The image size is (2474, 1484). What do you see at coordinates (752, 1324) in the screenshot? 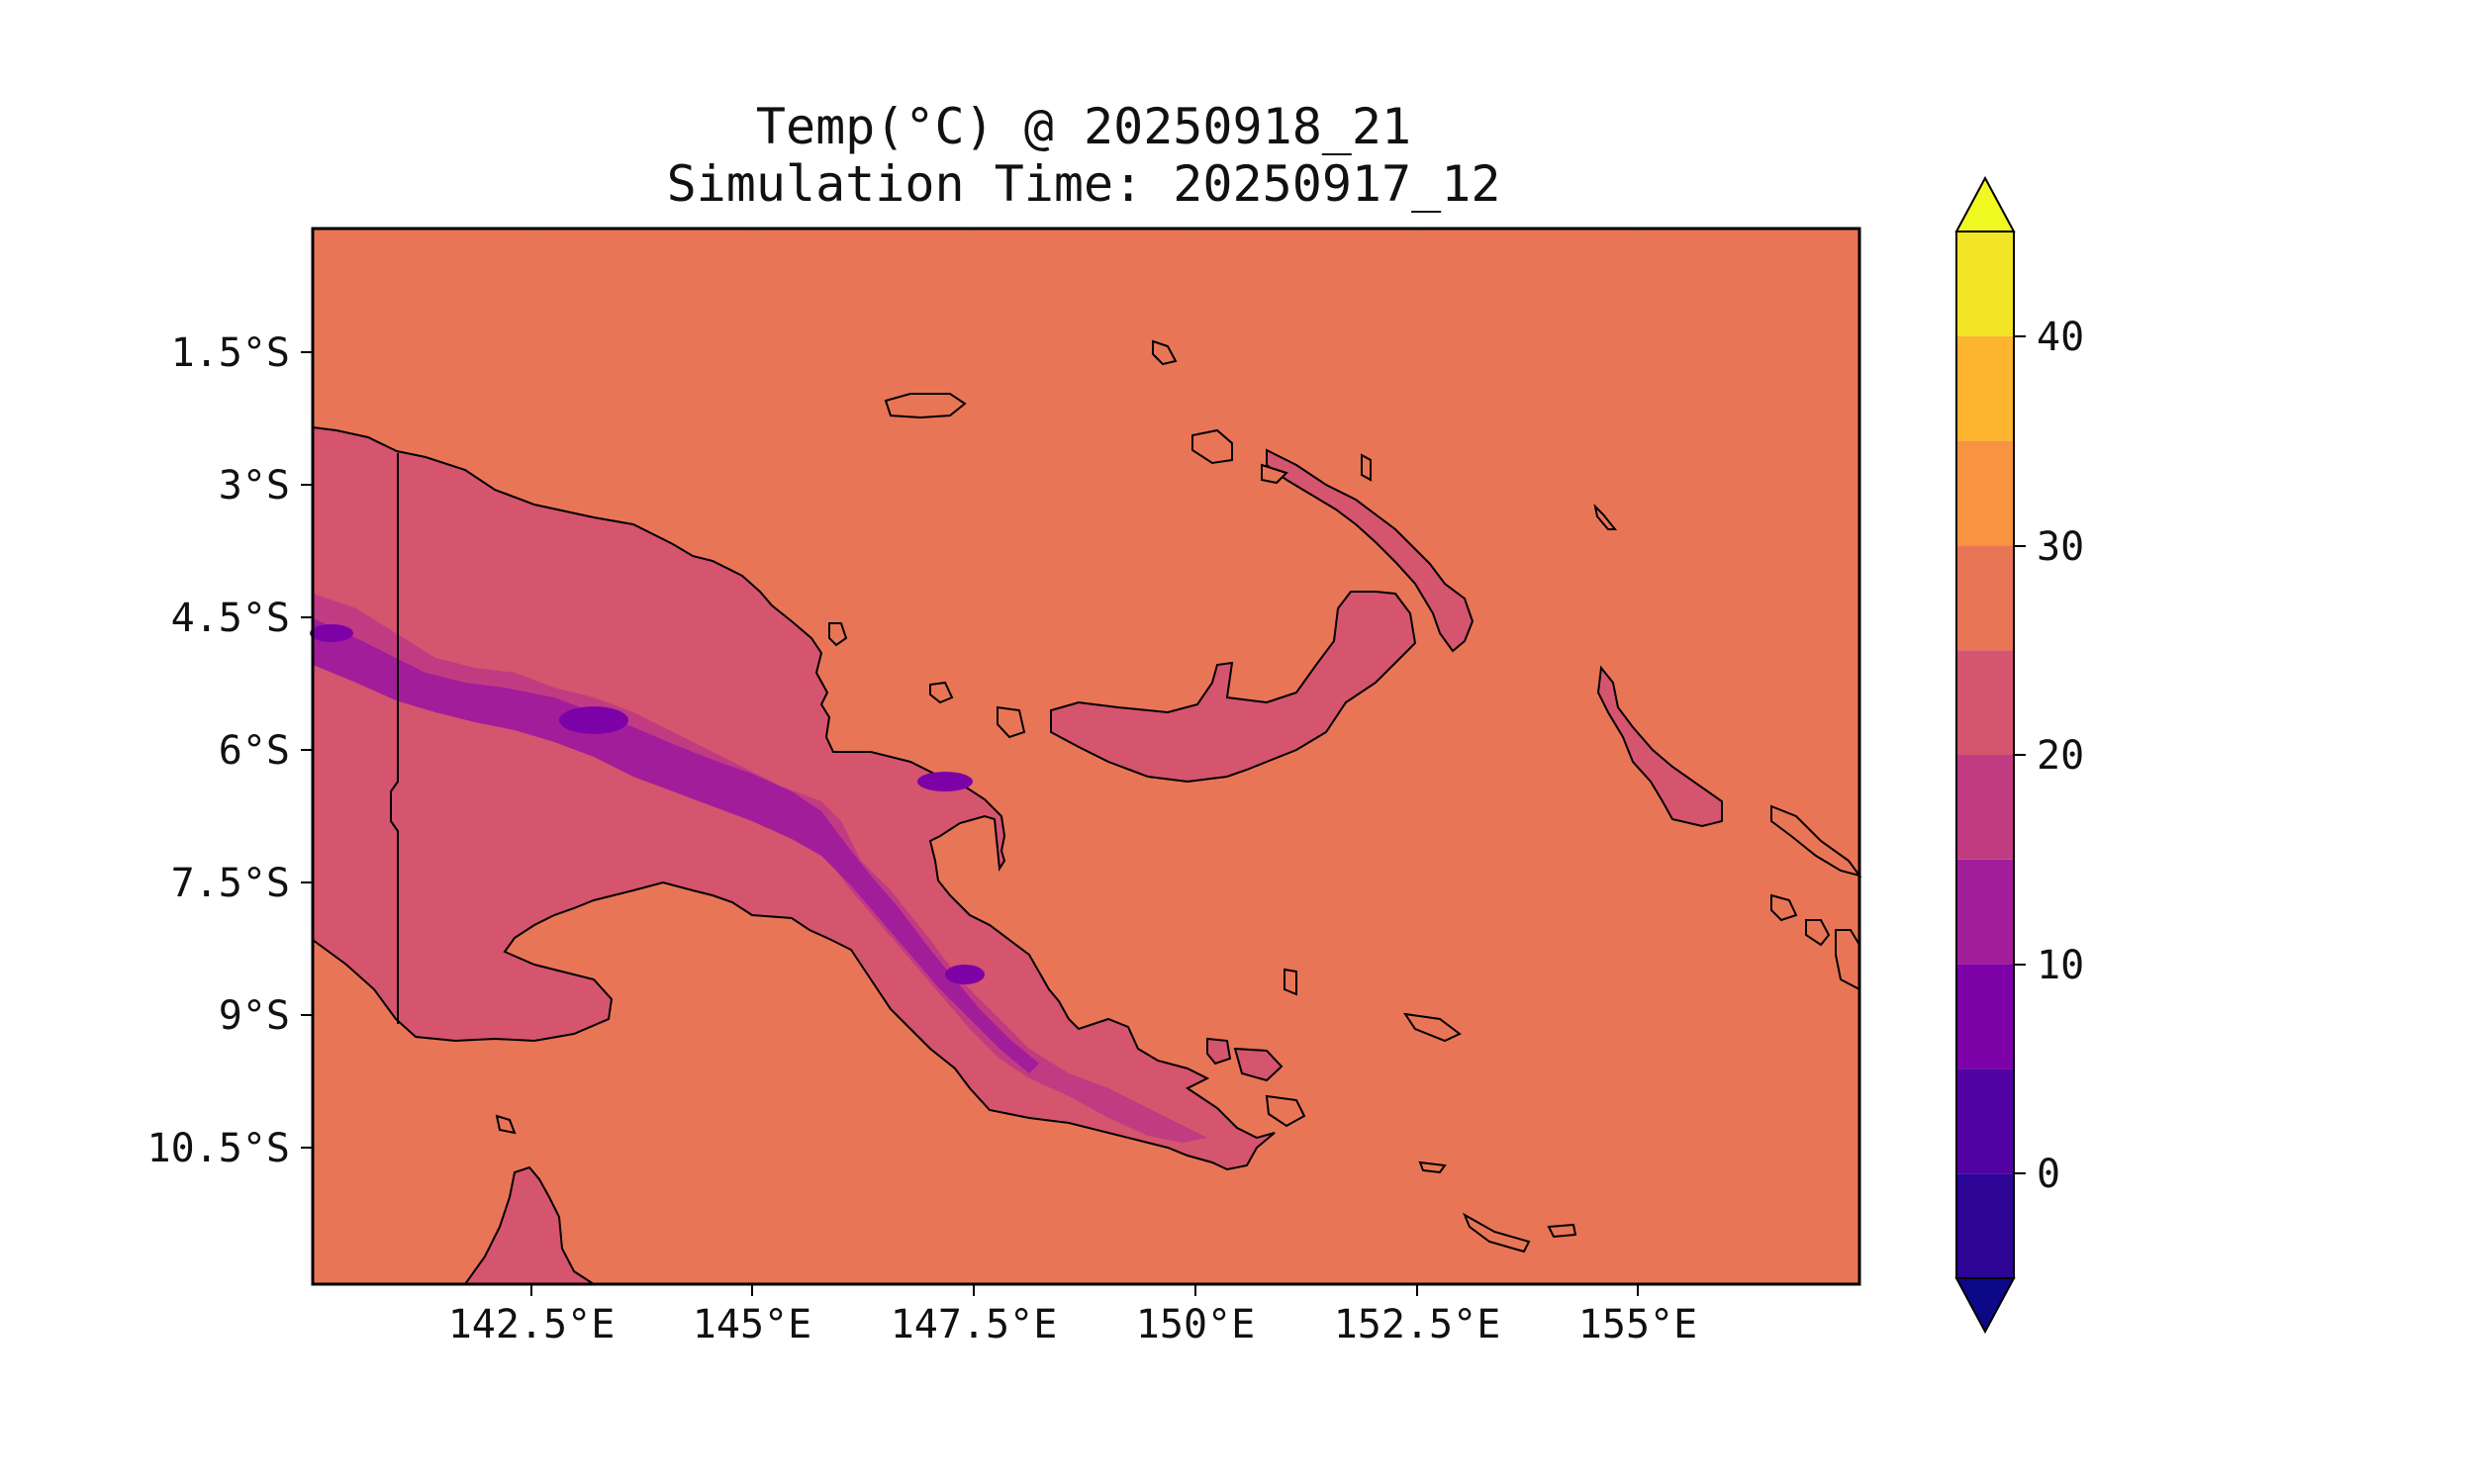
I see `lon-tick-label: 145°E` at bounding box center [752, 1324].